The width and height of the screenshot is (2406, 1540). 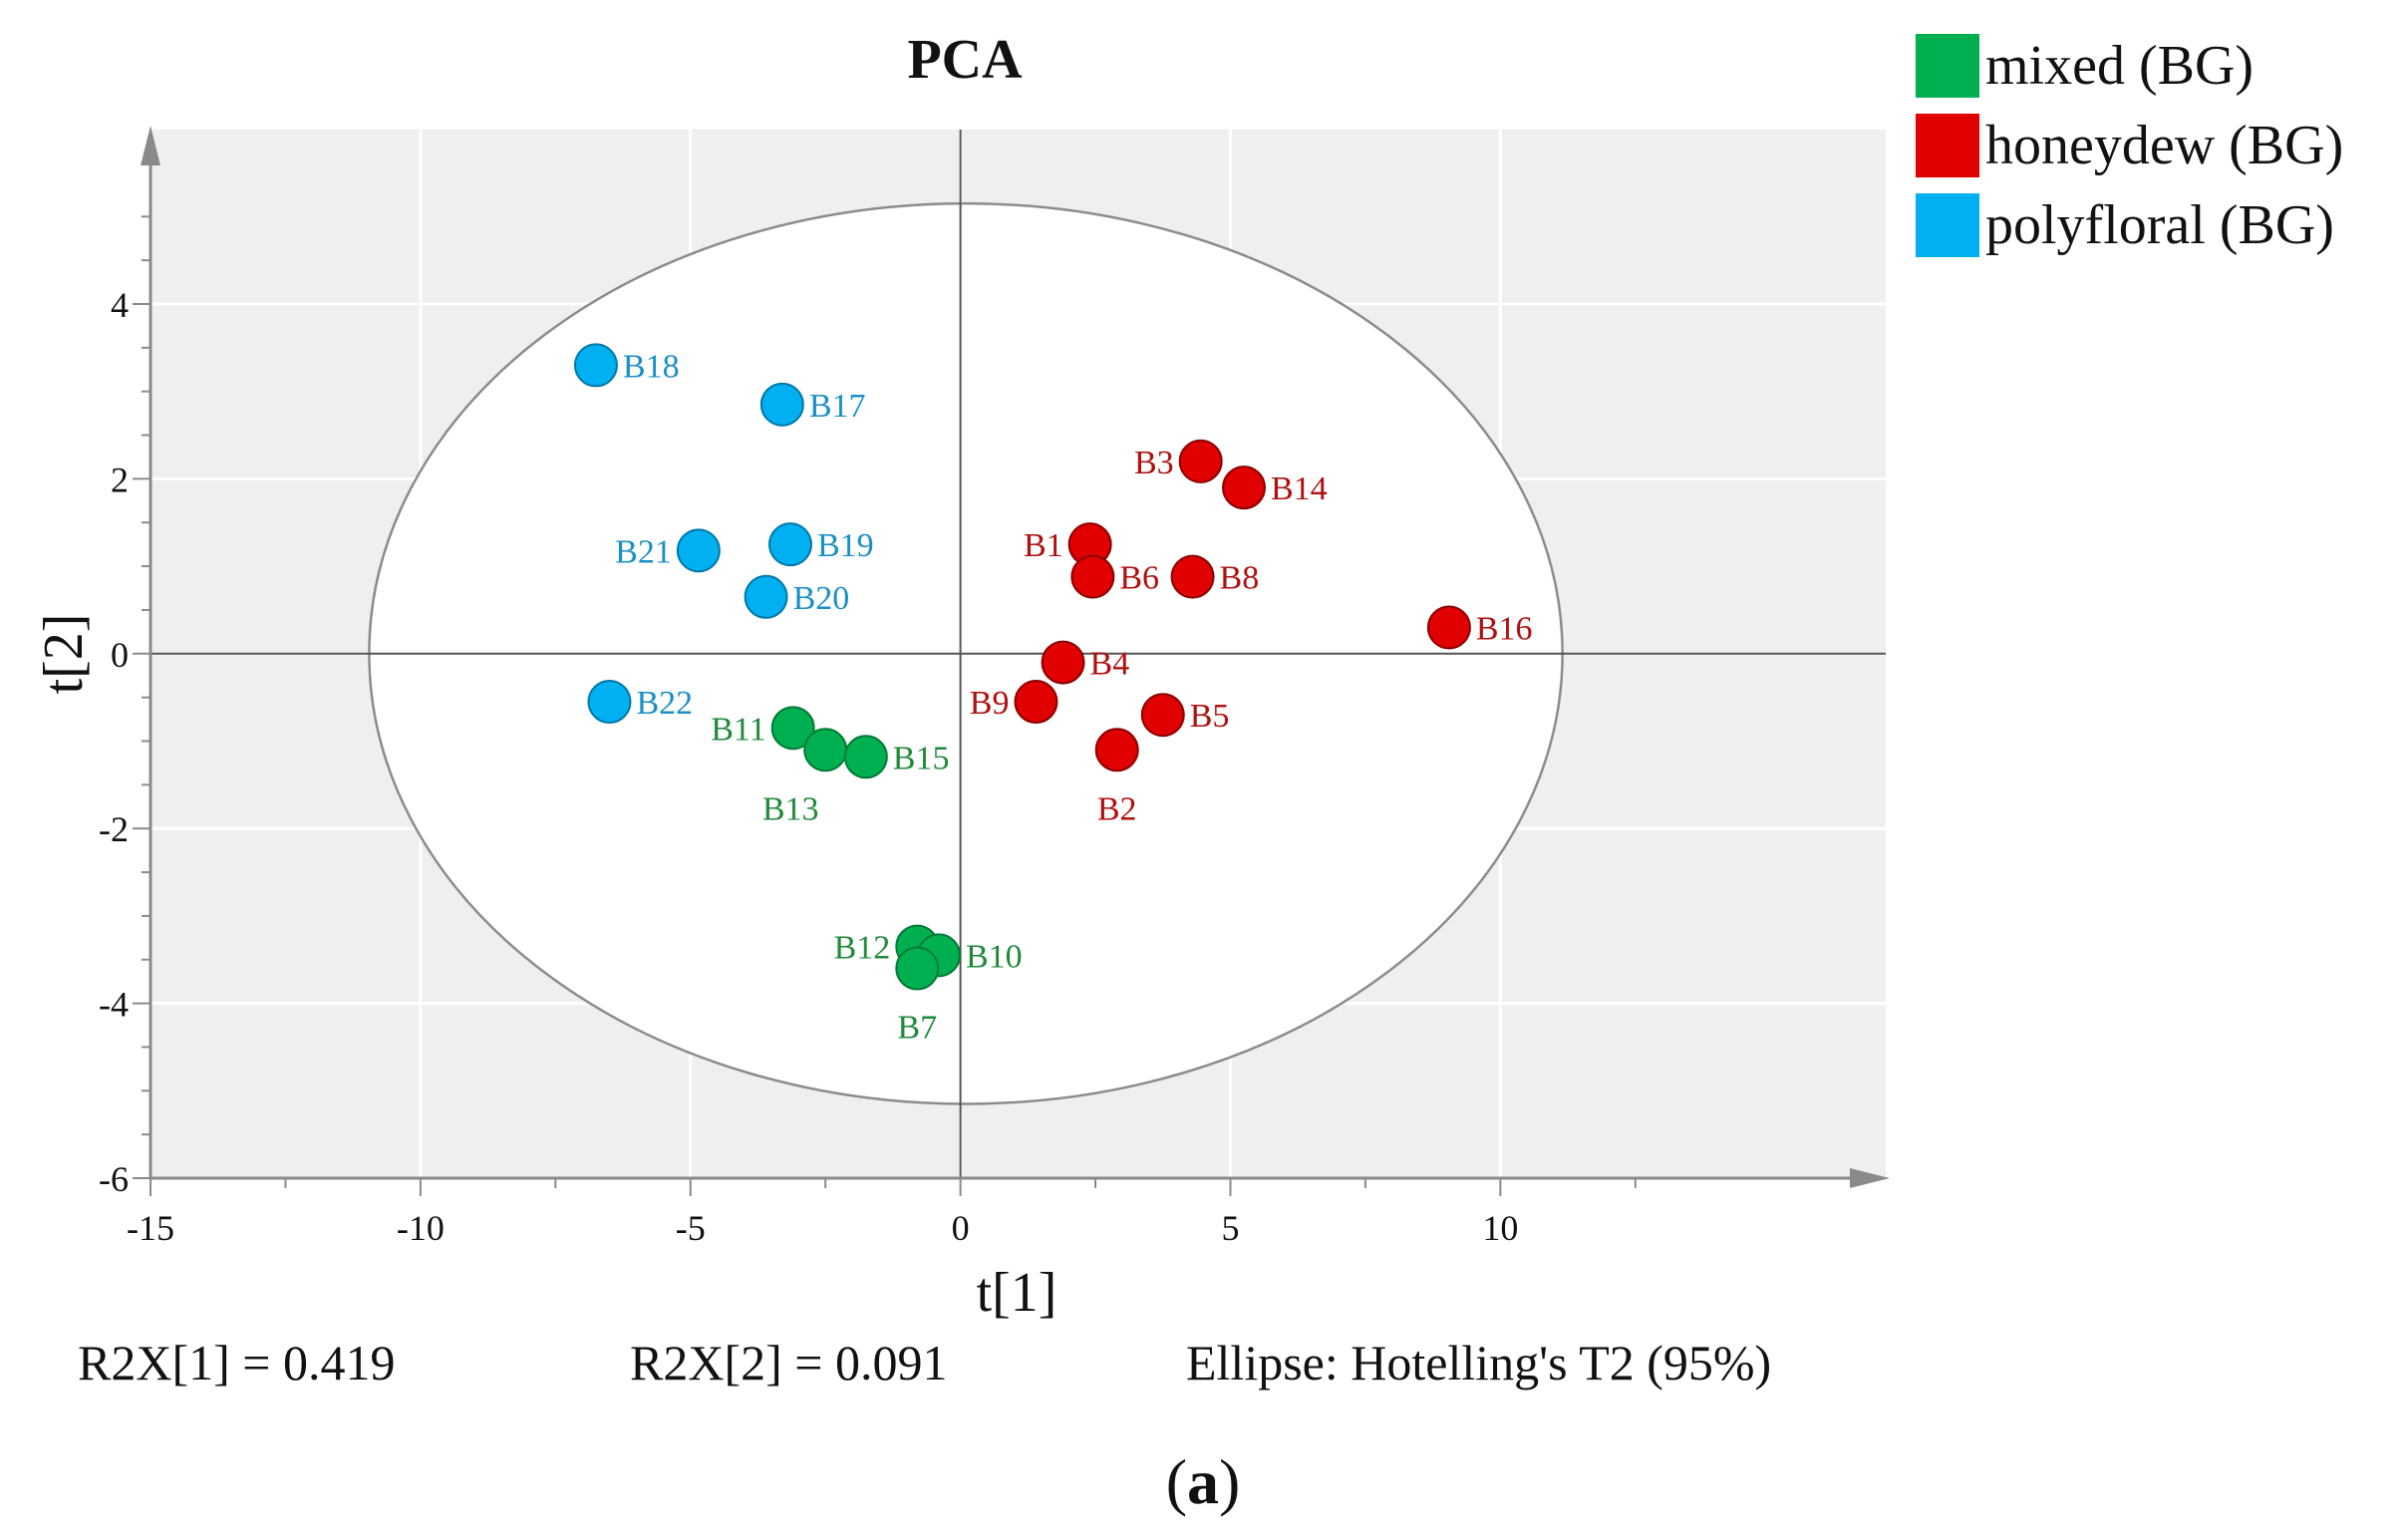 What do you see at coordinates (918, 969) in the screenshot?
I see `point-B7` at bounding box center [918, 969].